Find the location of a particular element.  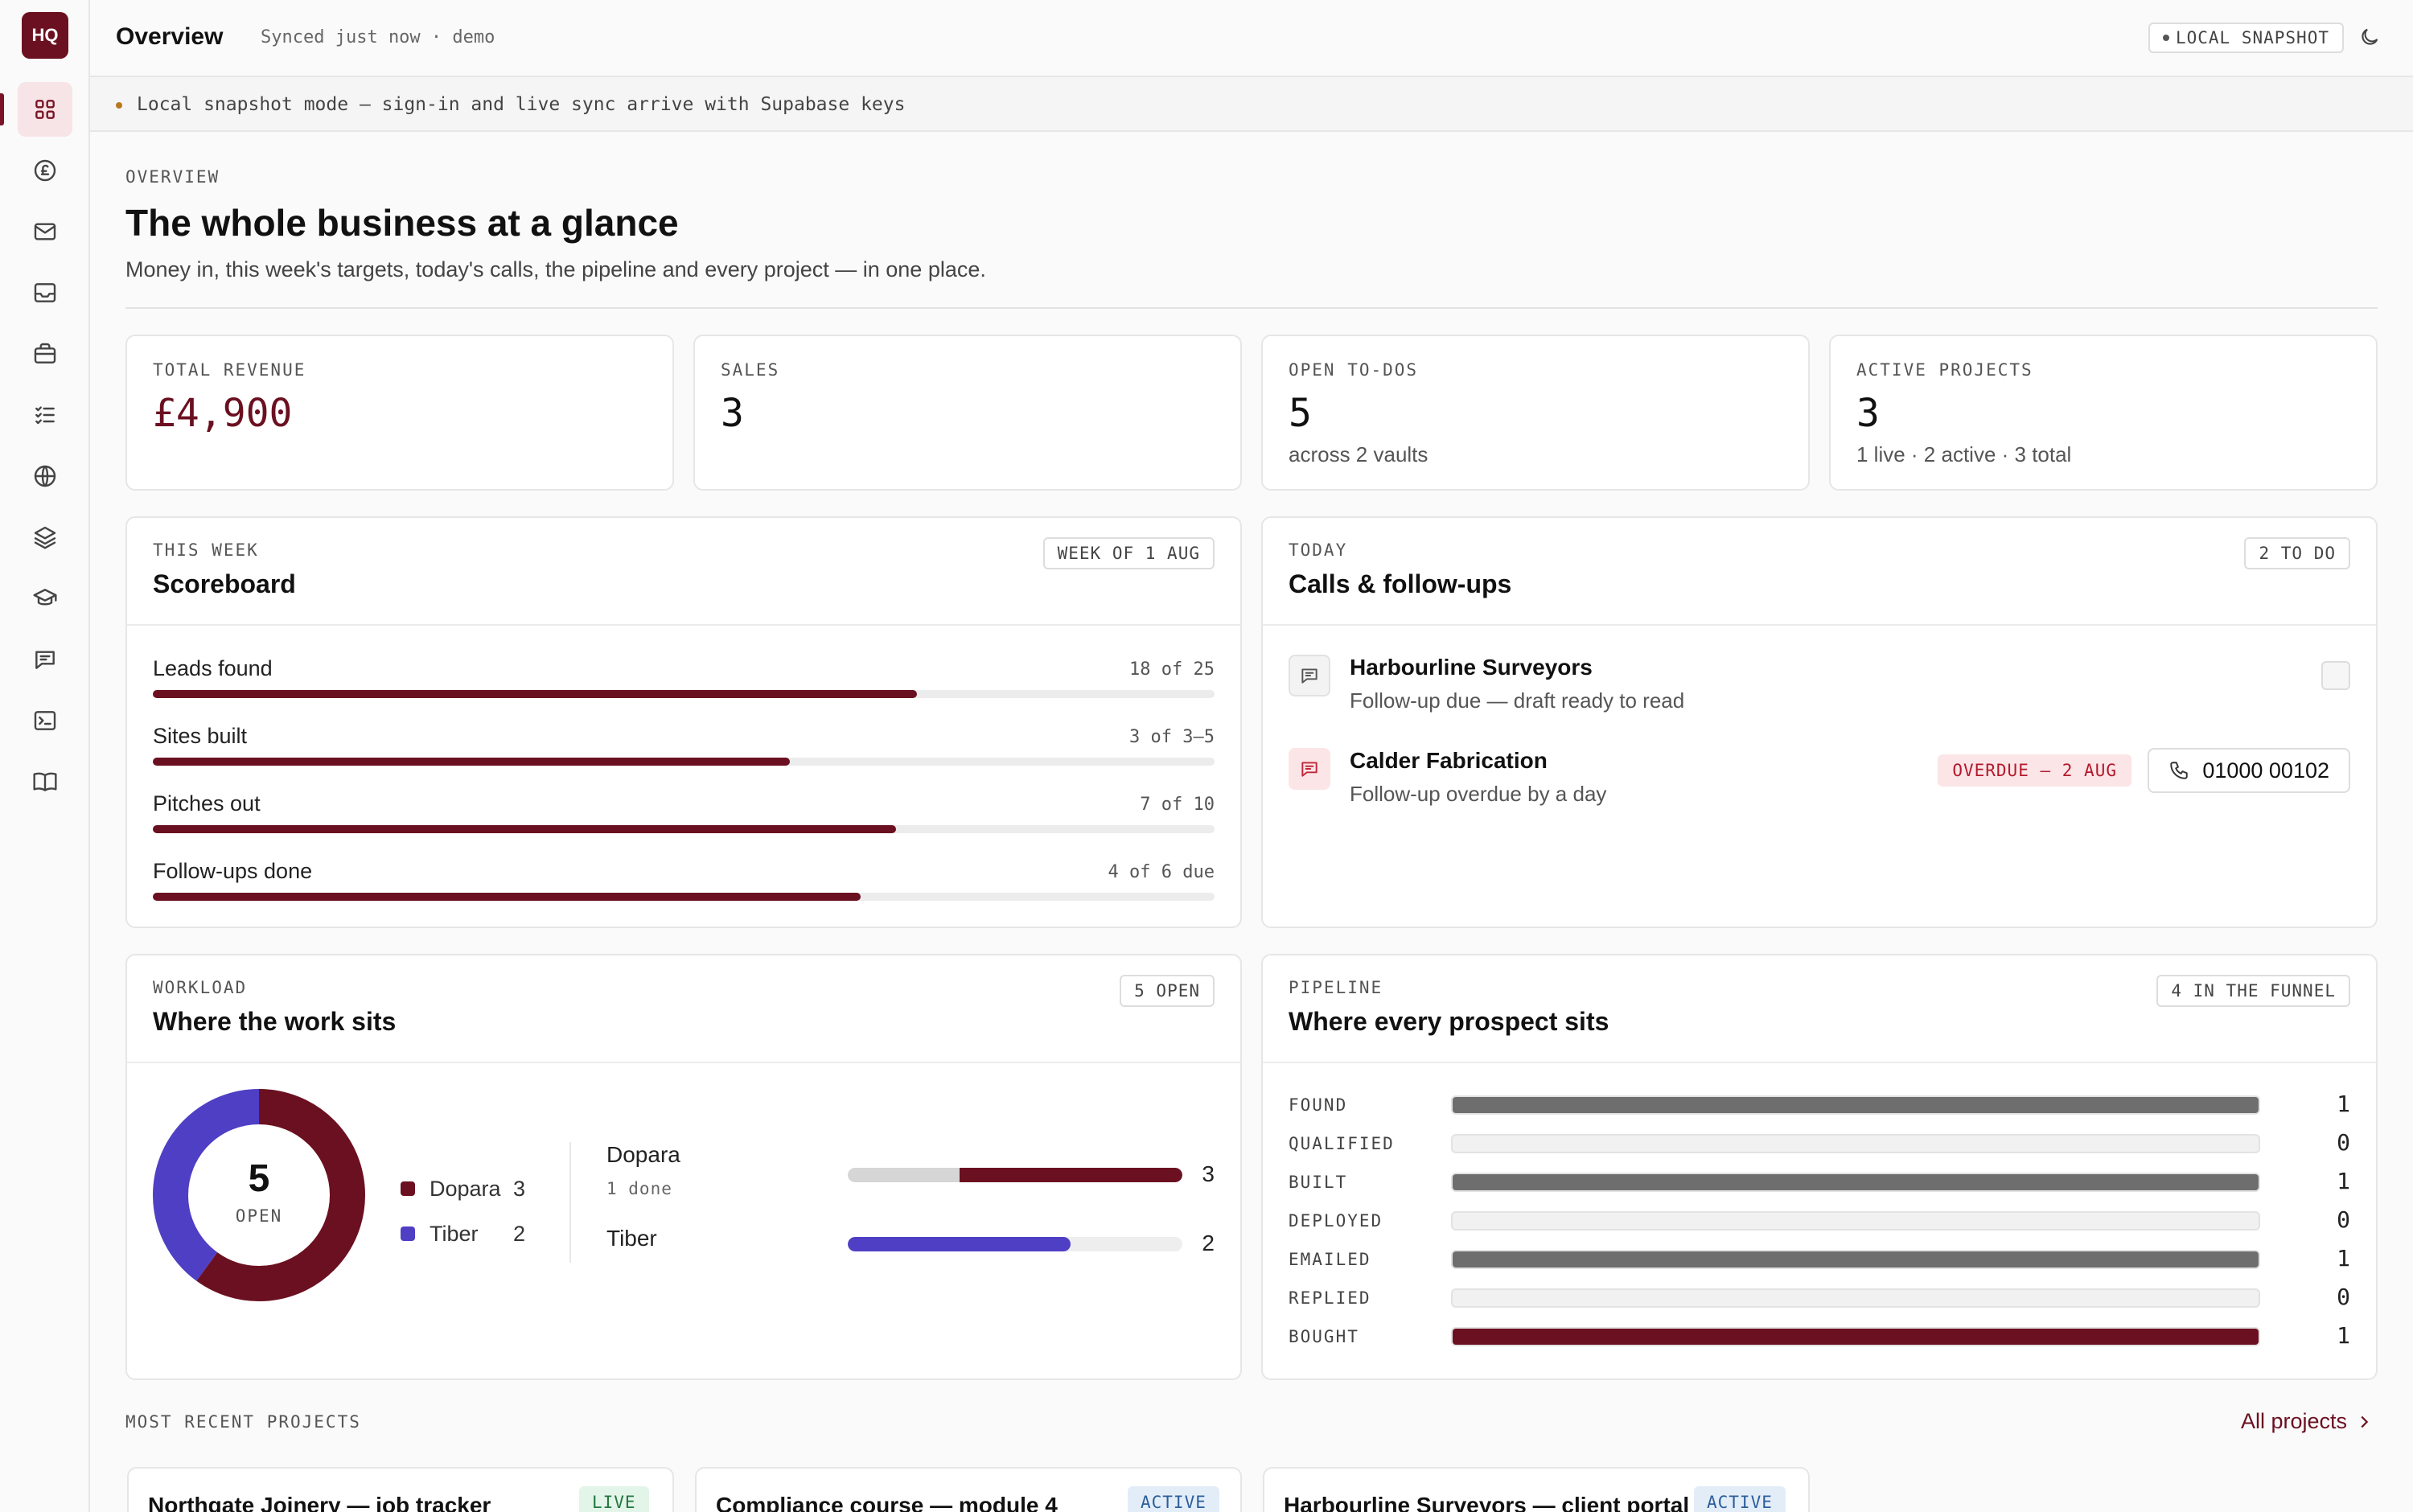

project-title: Compliance course — module 4 is located at coordinates (887, 1503).